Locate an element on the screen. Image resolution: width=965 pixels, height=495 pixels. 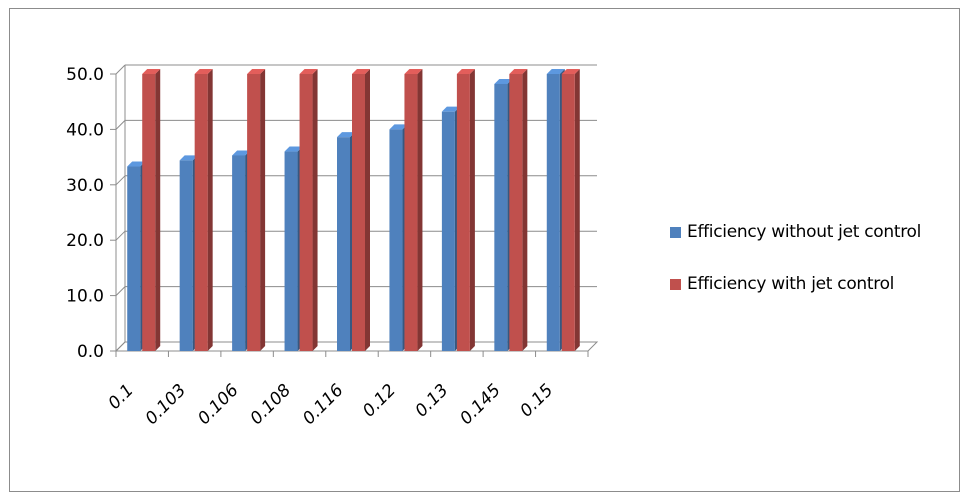
y-tick-label: 10.0 is located at coordinates (85, 297).